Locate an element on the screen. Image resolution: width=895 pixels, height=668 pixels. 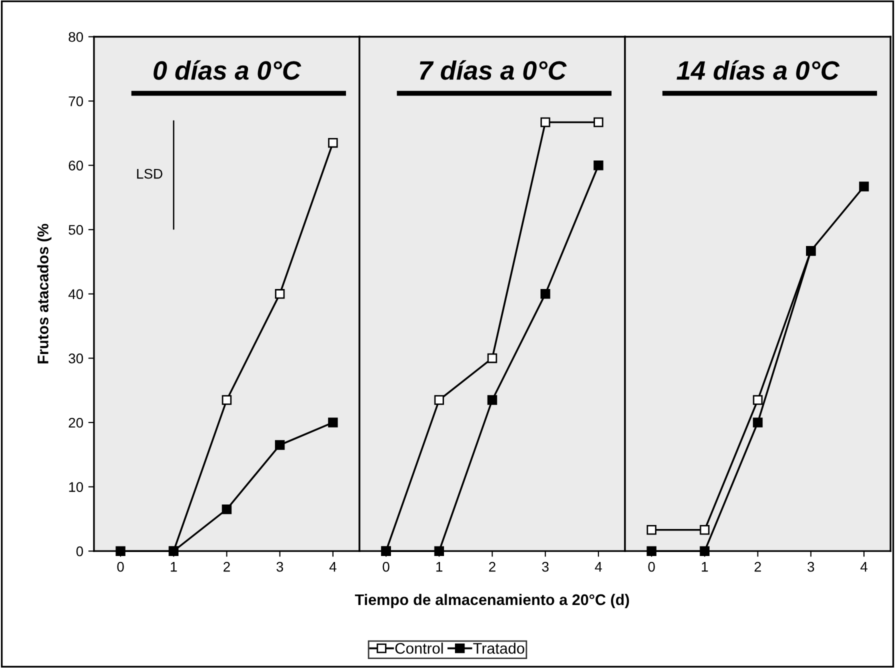
y-tick-label: 0 is located at coordinates (80, 551).